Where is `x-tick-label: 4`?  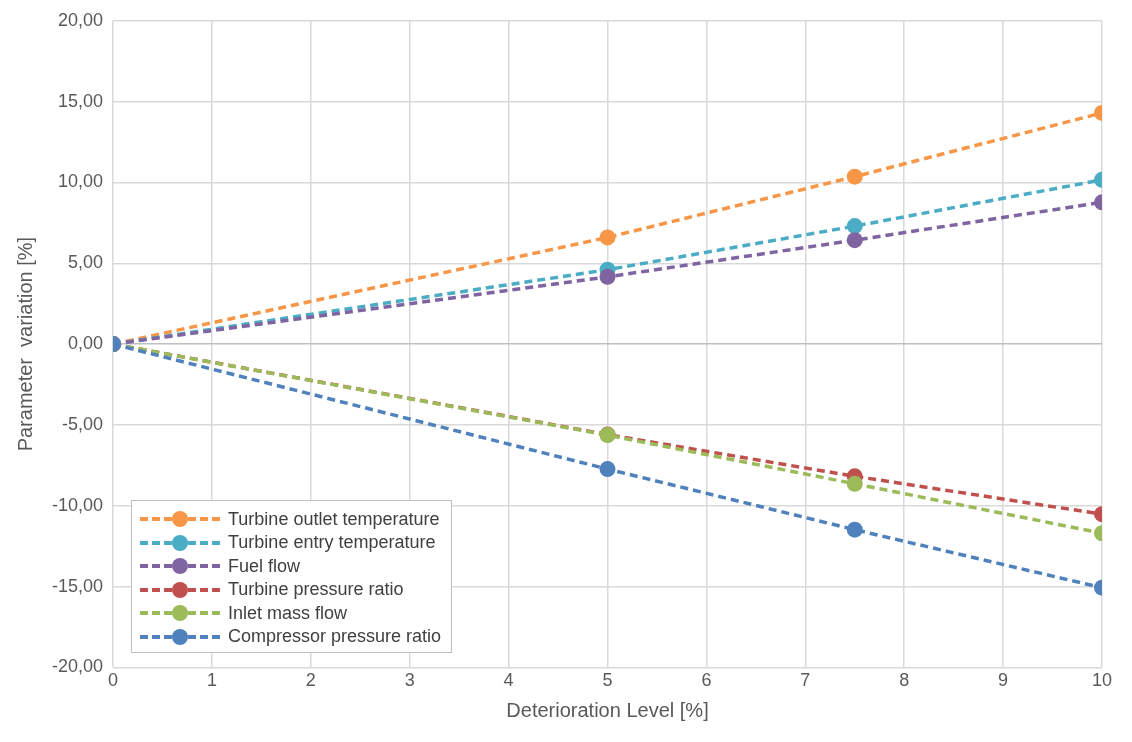
x-tick-label: 4 is located at coordinates (508, 680).